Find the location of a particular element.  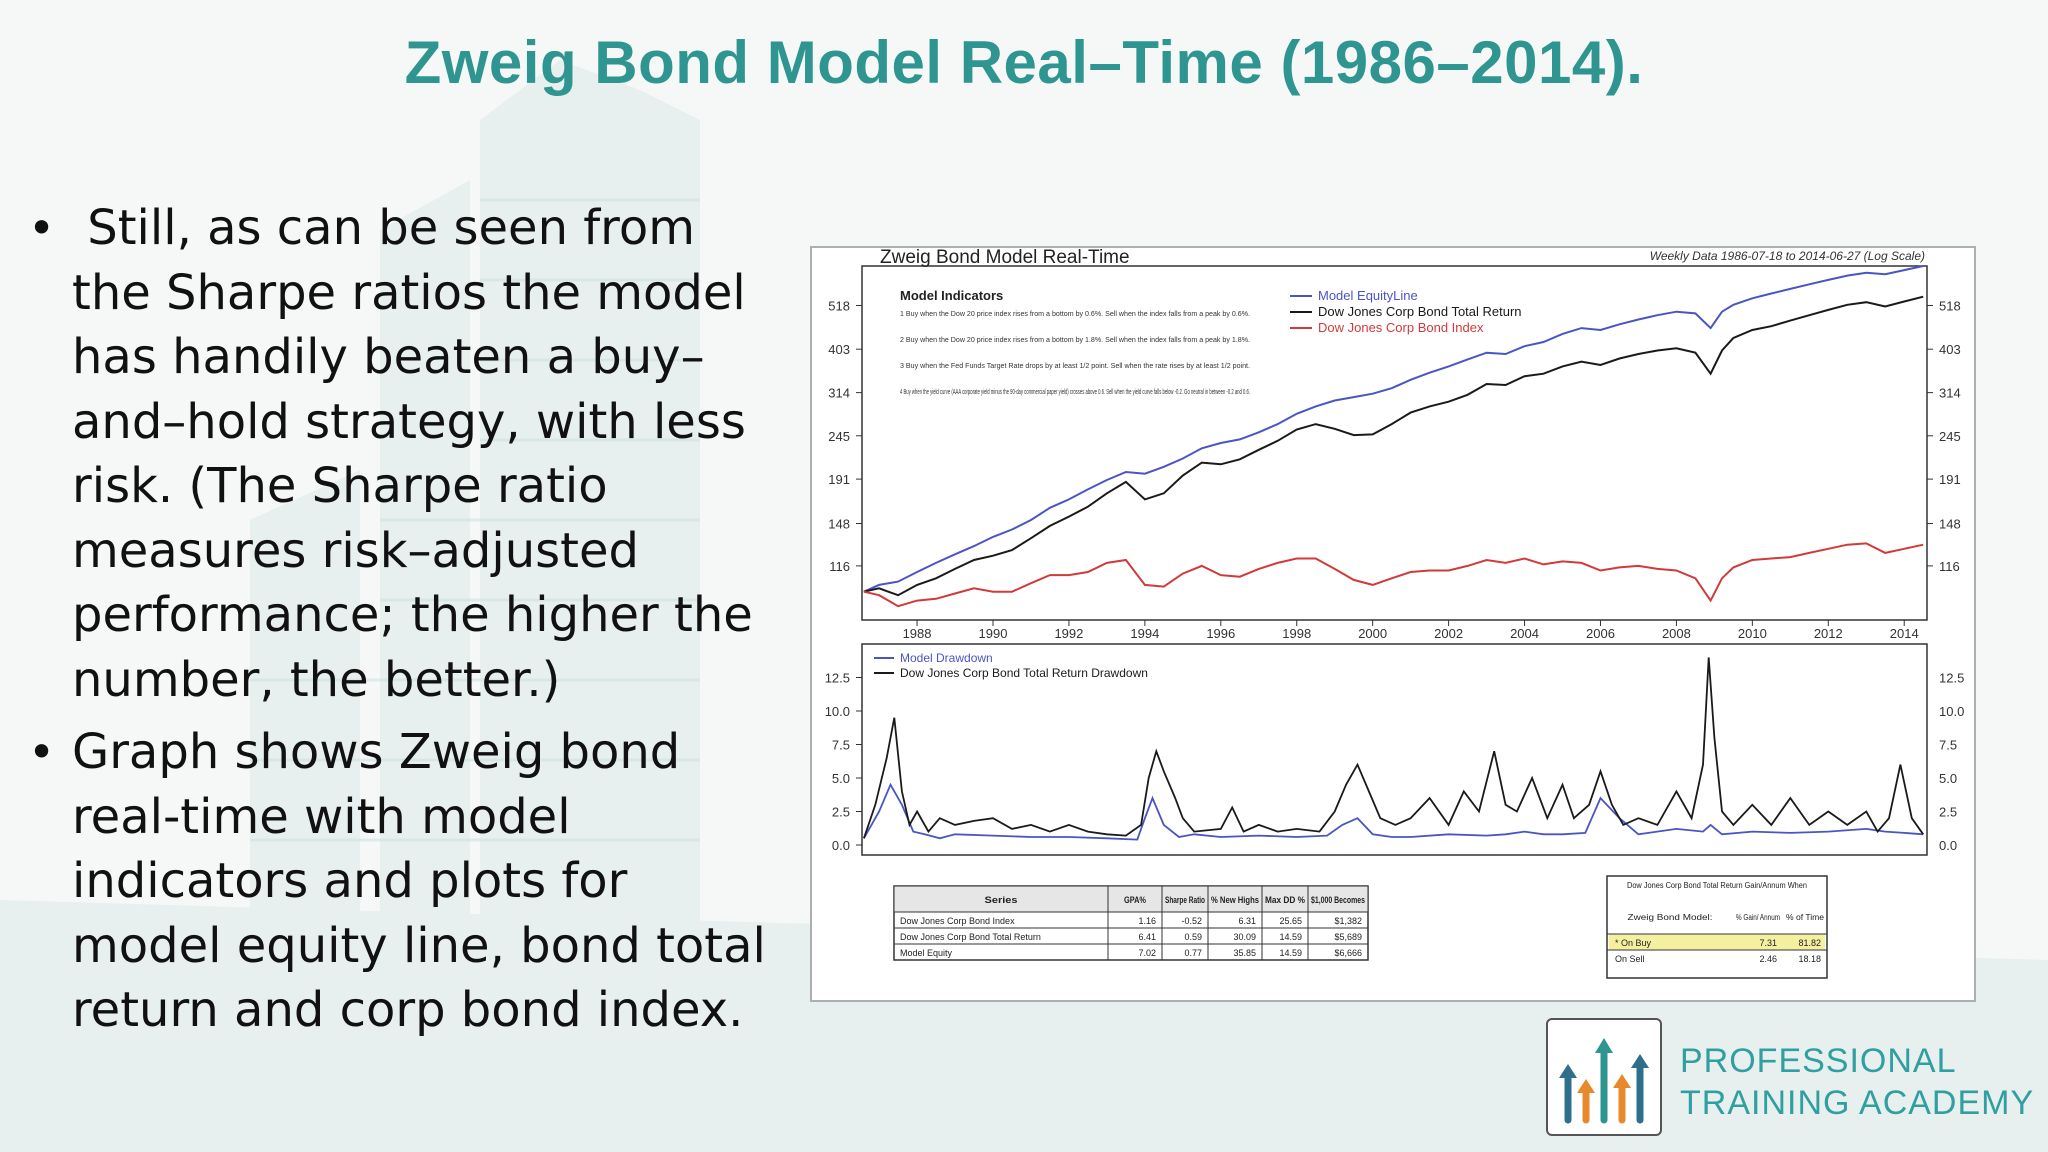

x-tick-label: 1994 is located at coordinates (1144, 633).